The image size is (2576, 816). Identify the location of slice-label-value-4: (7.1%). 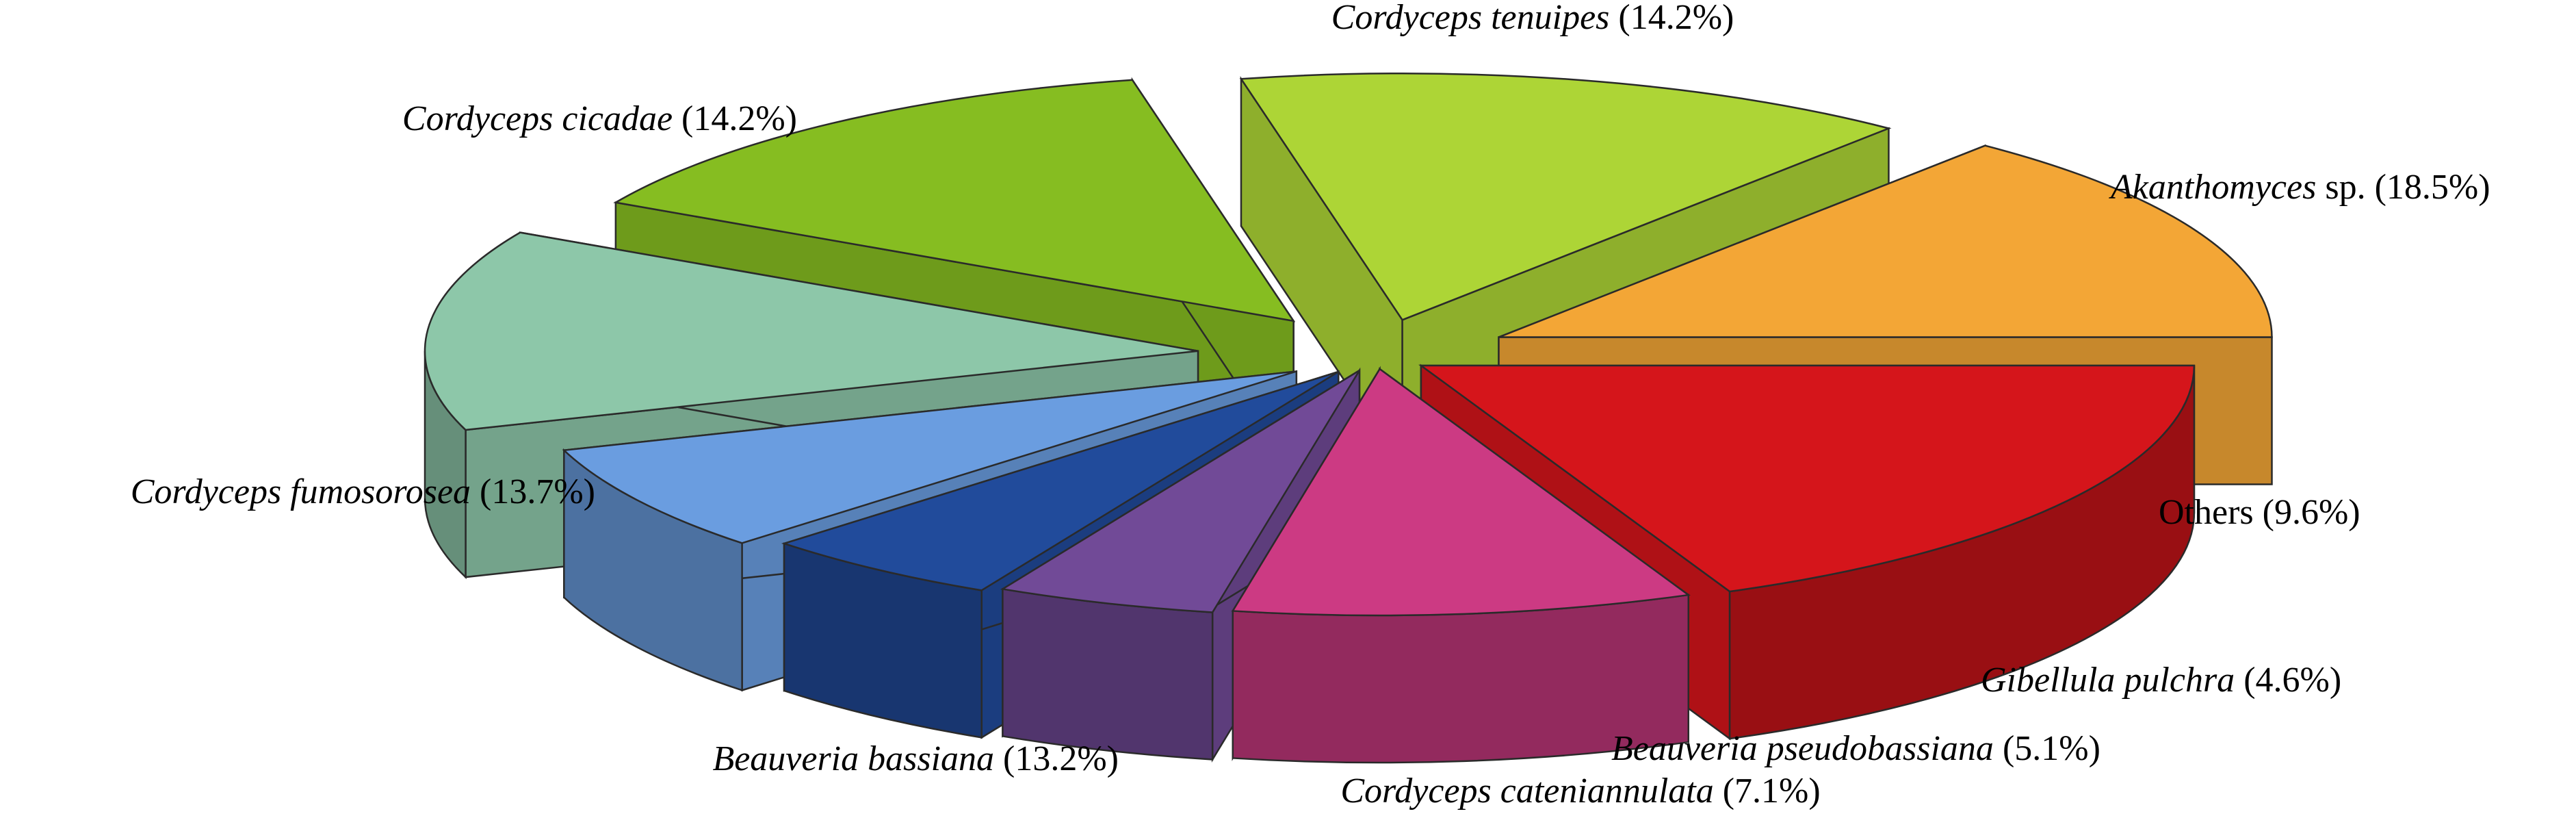
(1768, 791).